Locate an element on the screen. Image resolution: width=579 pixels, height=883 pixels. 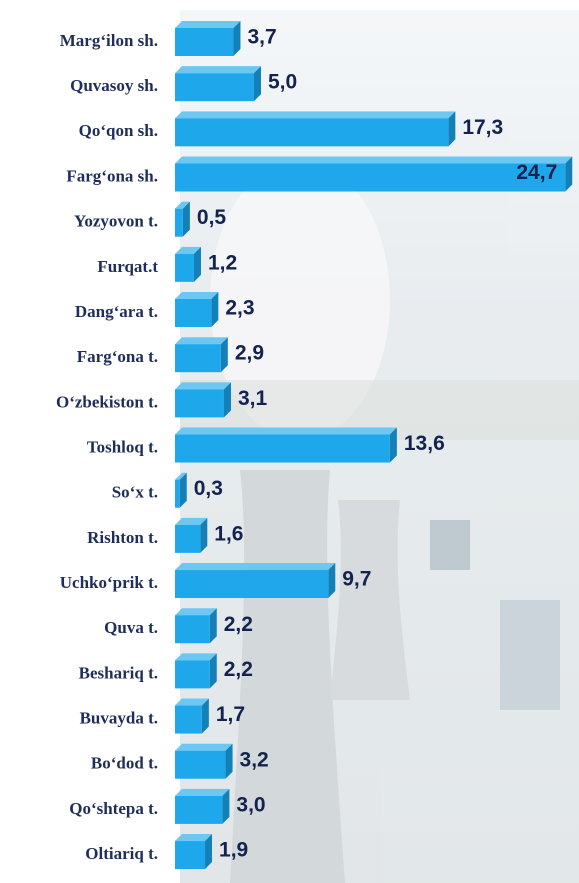
value-label: 3,1 is located at coordinates (253, 398).